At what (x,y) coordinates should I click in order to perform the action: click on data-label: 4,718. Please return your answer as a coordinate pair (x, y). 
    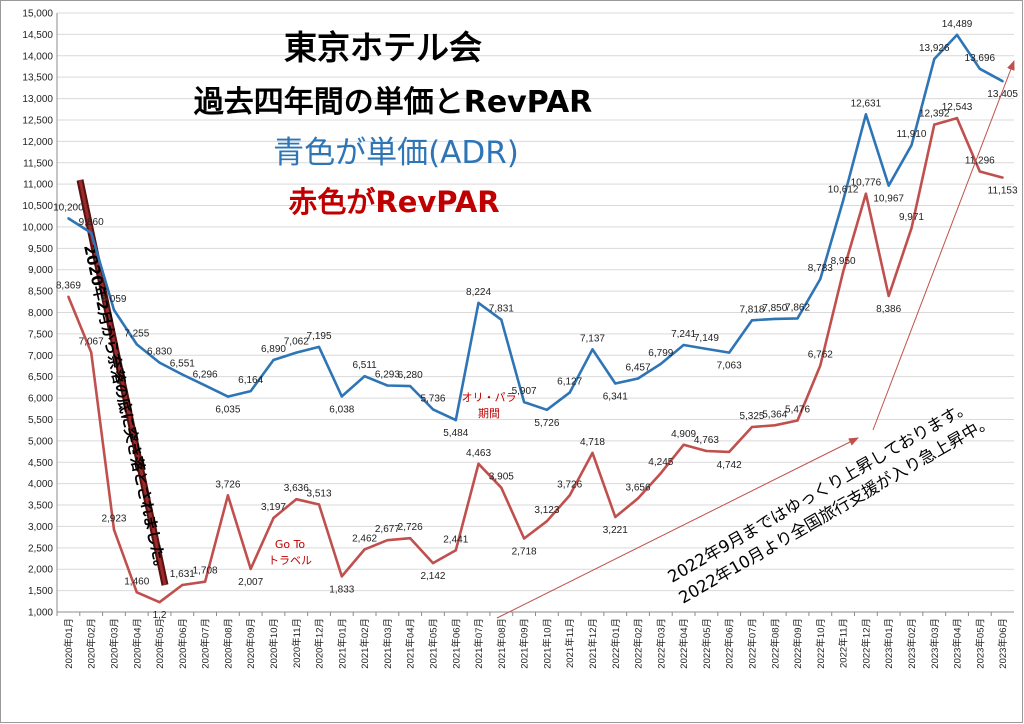
    Looking at the image, I should click on (592, 442).